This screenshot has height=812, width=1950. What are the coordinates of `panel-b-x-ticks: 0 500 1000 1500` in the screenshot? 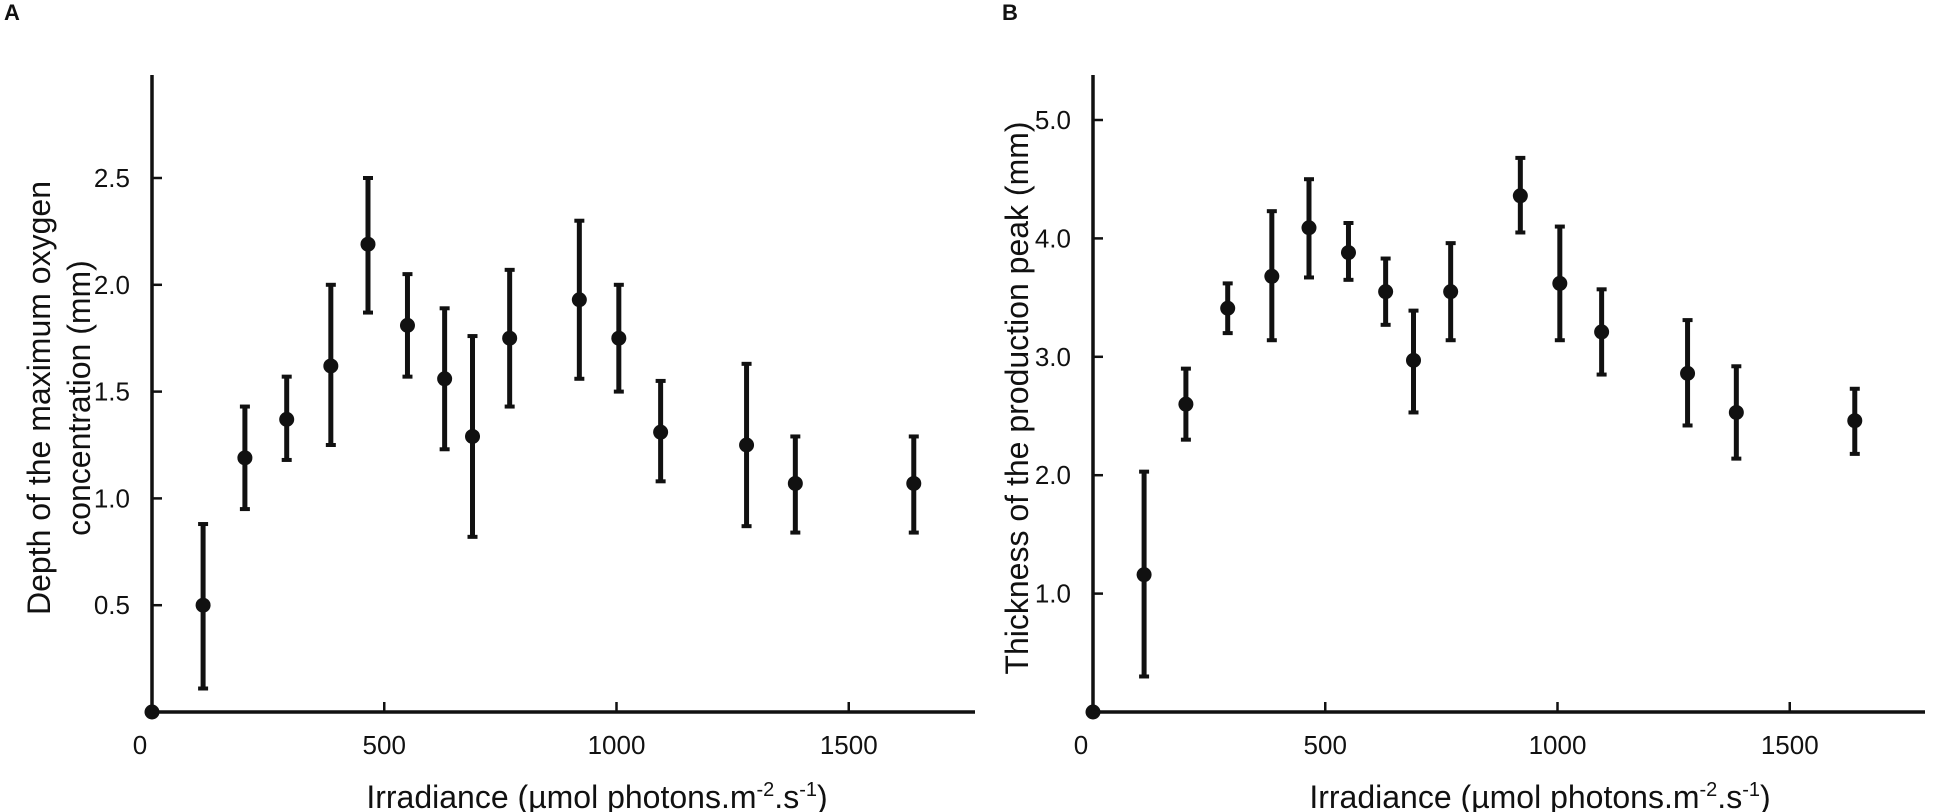 It's located at (1446, 731).